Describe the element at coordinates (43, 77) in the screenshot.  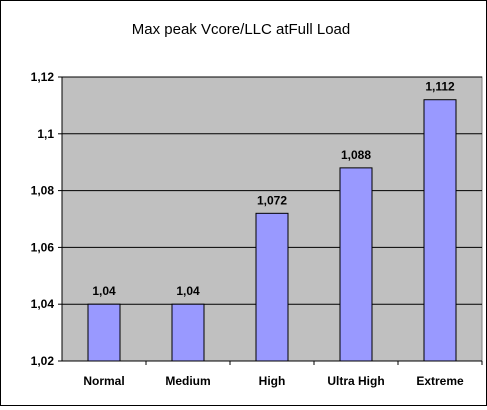
I see `y-tick-label: 1,12` at that location.